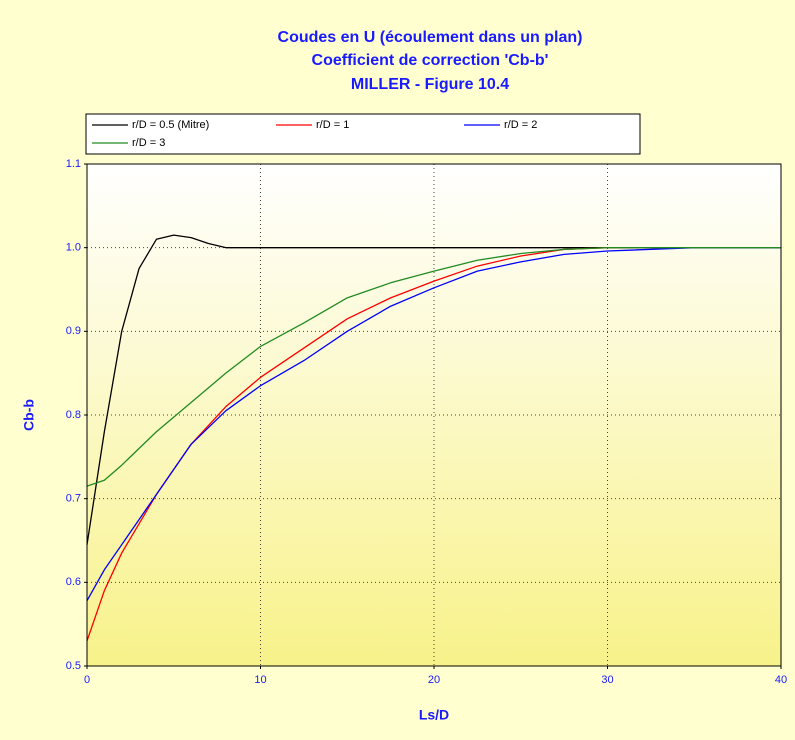  Describe the element at coordinates (73, 582) in the screenshot. I see `y-tick-label: 0.6` at that location.